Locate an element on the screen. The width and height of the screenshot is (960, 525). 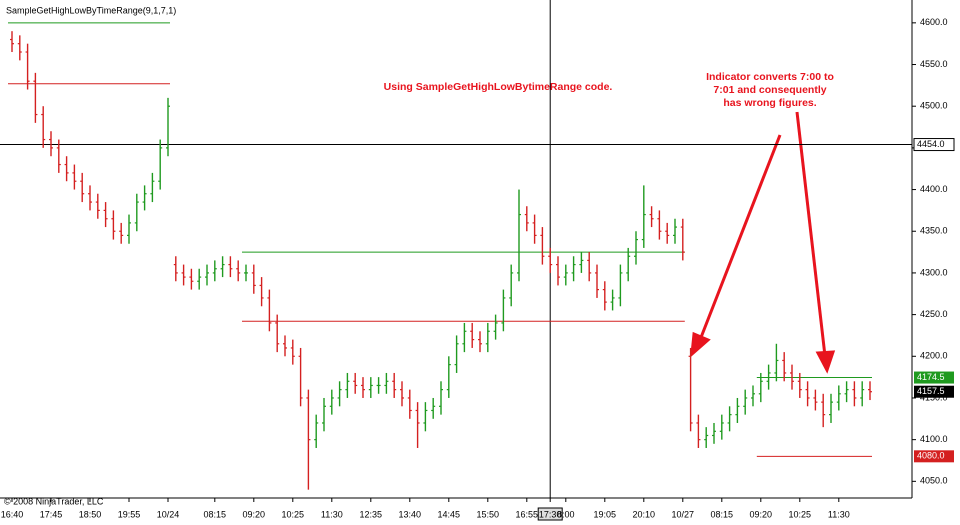
crosshair-time-box is located at coordinates (550, 514).